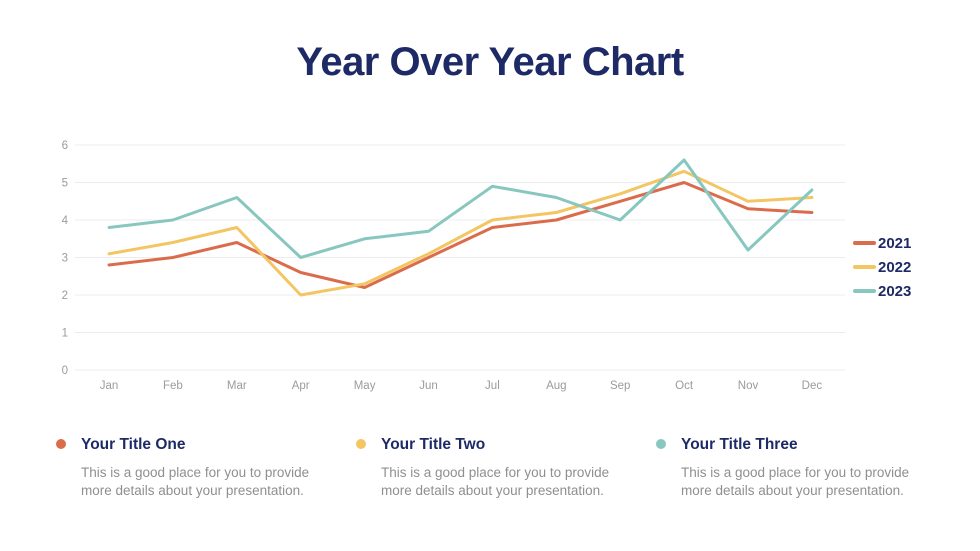 The width and height of the screenshot is (980, 551). What do you see at coordinates (109, 386) in the screenshot?
I see `x-axis-tick-label: Jan` at bounding box center [109, 386].